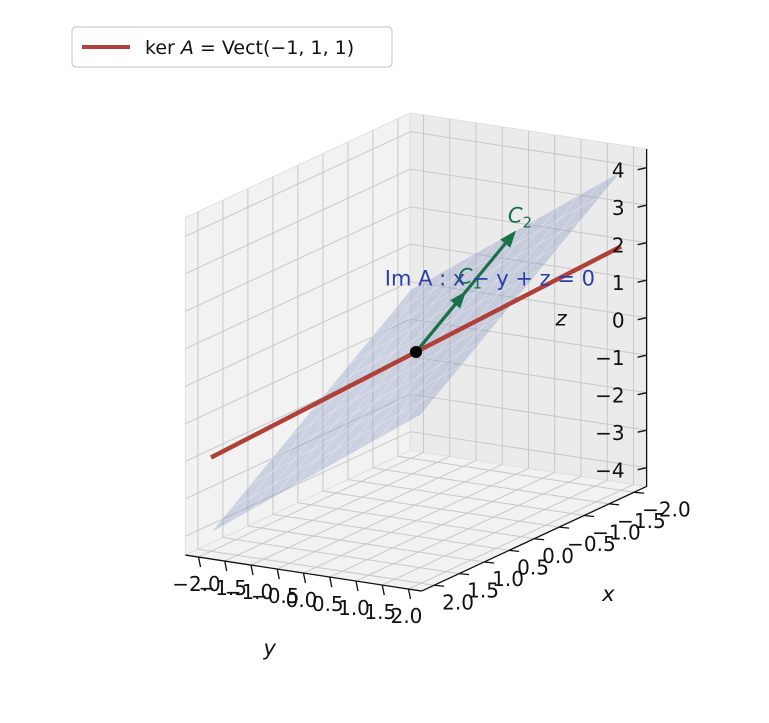  What do you see at coordinates (558, 556) in the screenshot?
I see `x-tick-label: 0.0` at bounding box center [558, 556].